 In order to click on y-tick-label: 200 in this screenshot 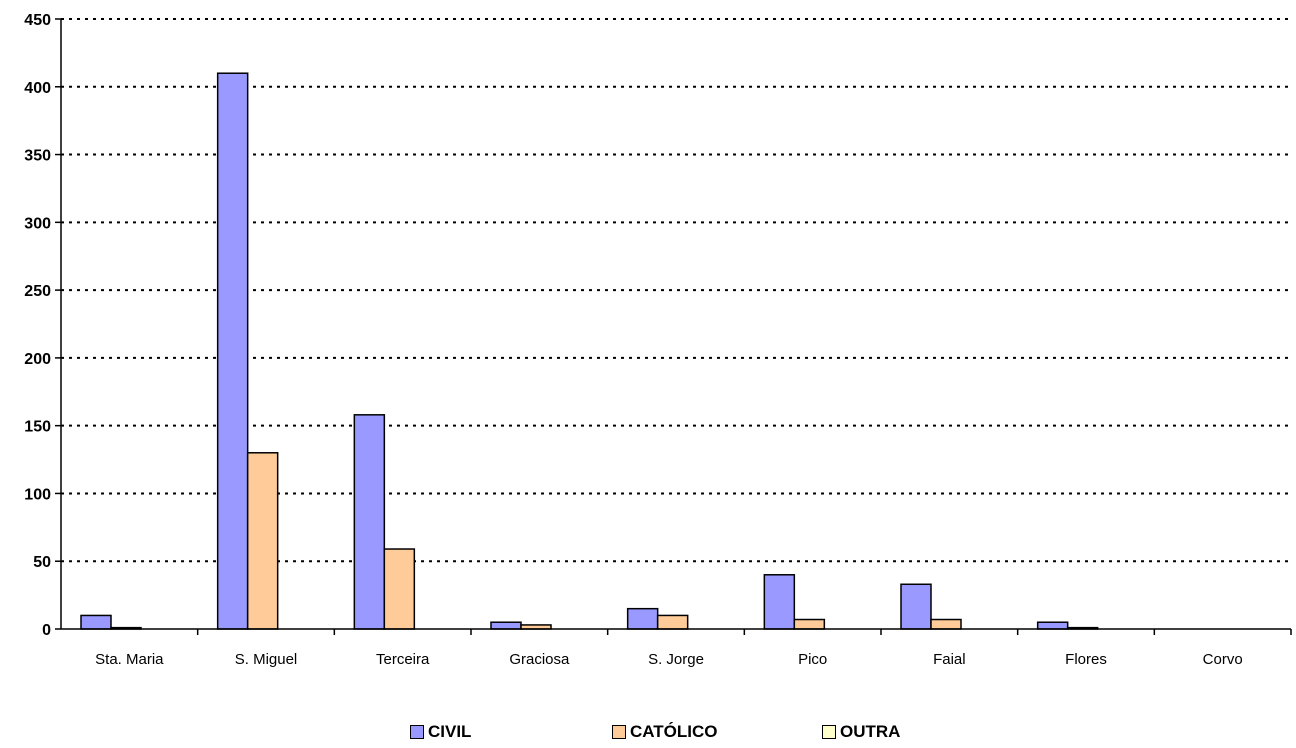, I will do `click(37, 359)`.